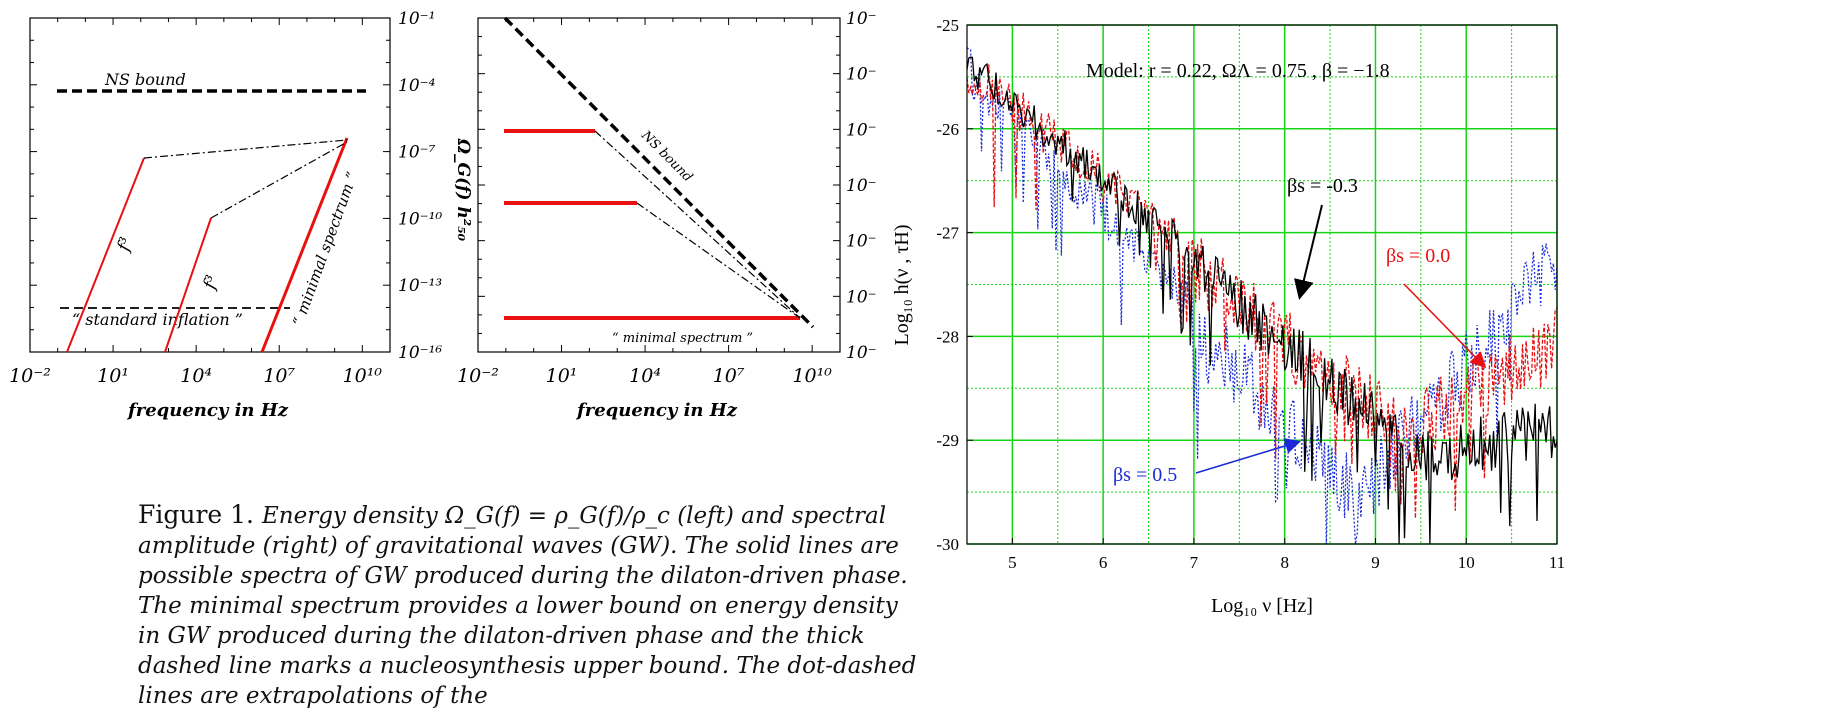  What do you see at coordinates (1557, 562) in the screenshot?
I see `x-tick-label: 11` at bounding box center [1557, 562].